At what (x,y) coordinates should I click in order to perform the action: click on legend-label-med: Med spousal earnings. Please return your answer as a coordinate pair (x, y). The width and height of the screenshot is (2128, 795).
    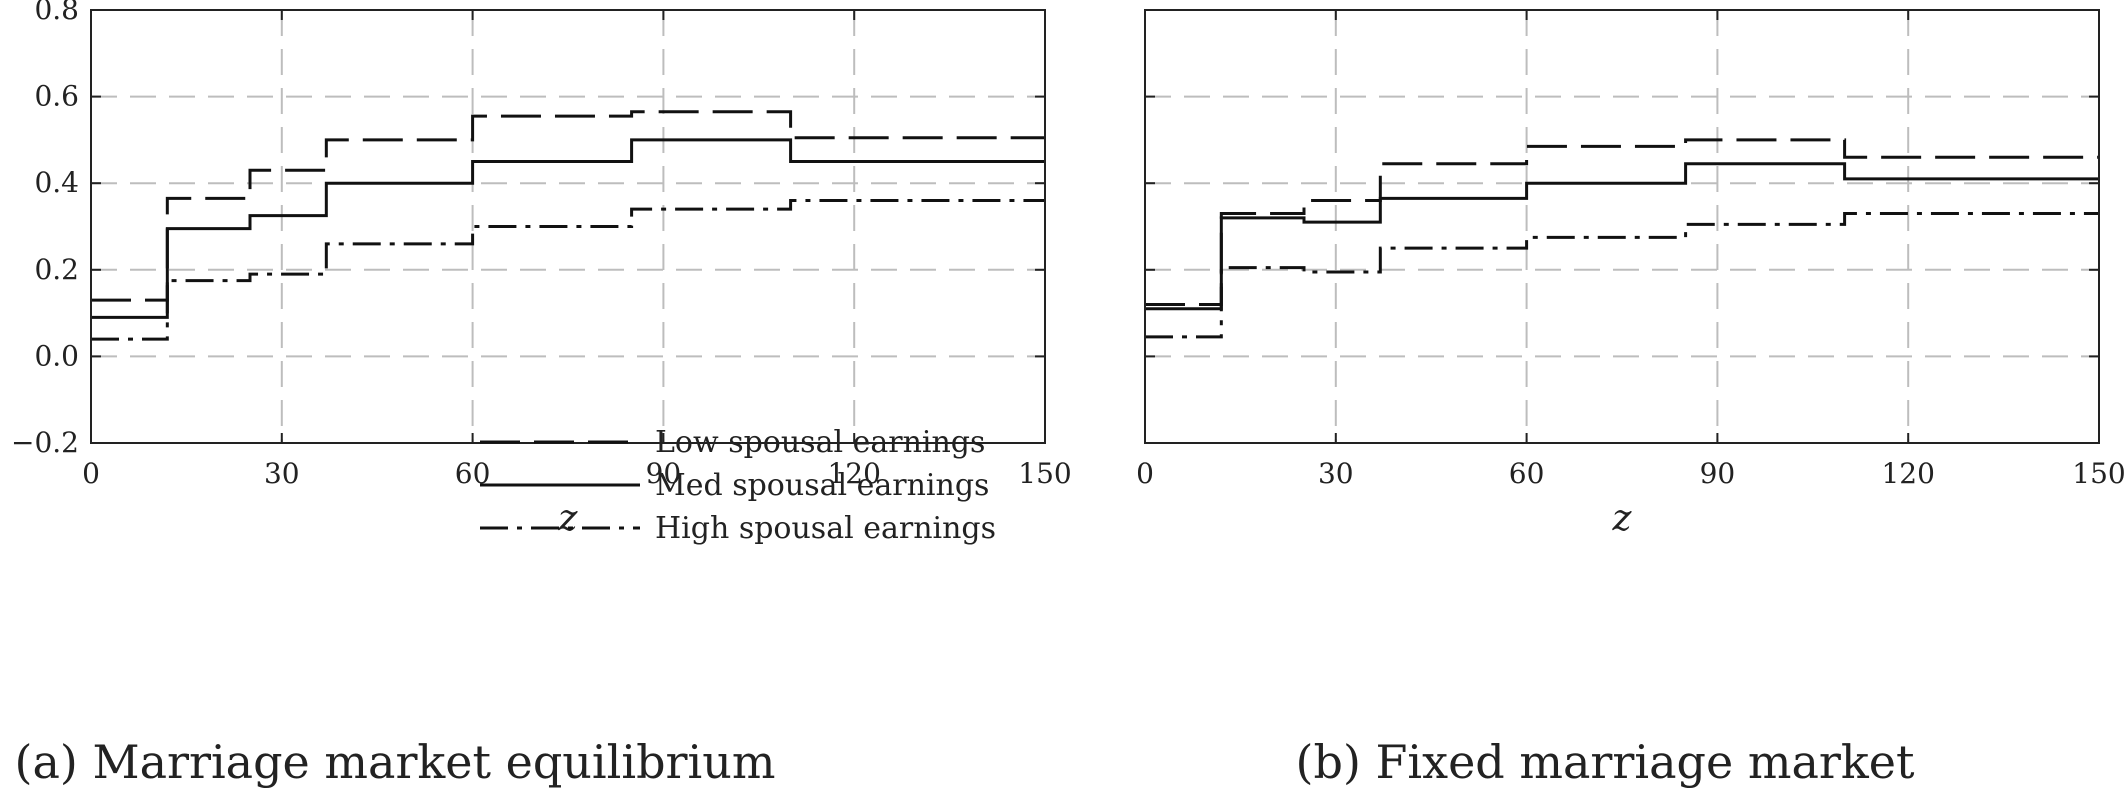
    Looking at the image, I should click on (822, 485).